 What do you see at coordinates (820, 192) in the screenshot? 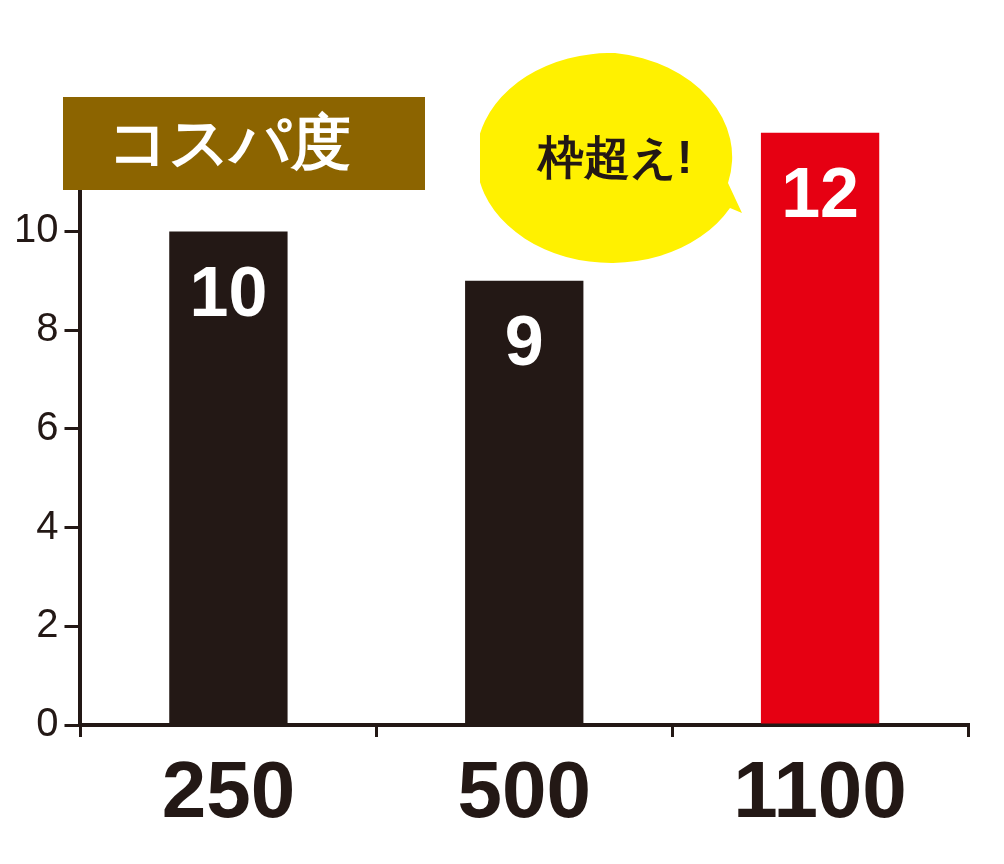
I see `data-label: 12` at bounding box center [820, 192].